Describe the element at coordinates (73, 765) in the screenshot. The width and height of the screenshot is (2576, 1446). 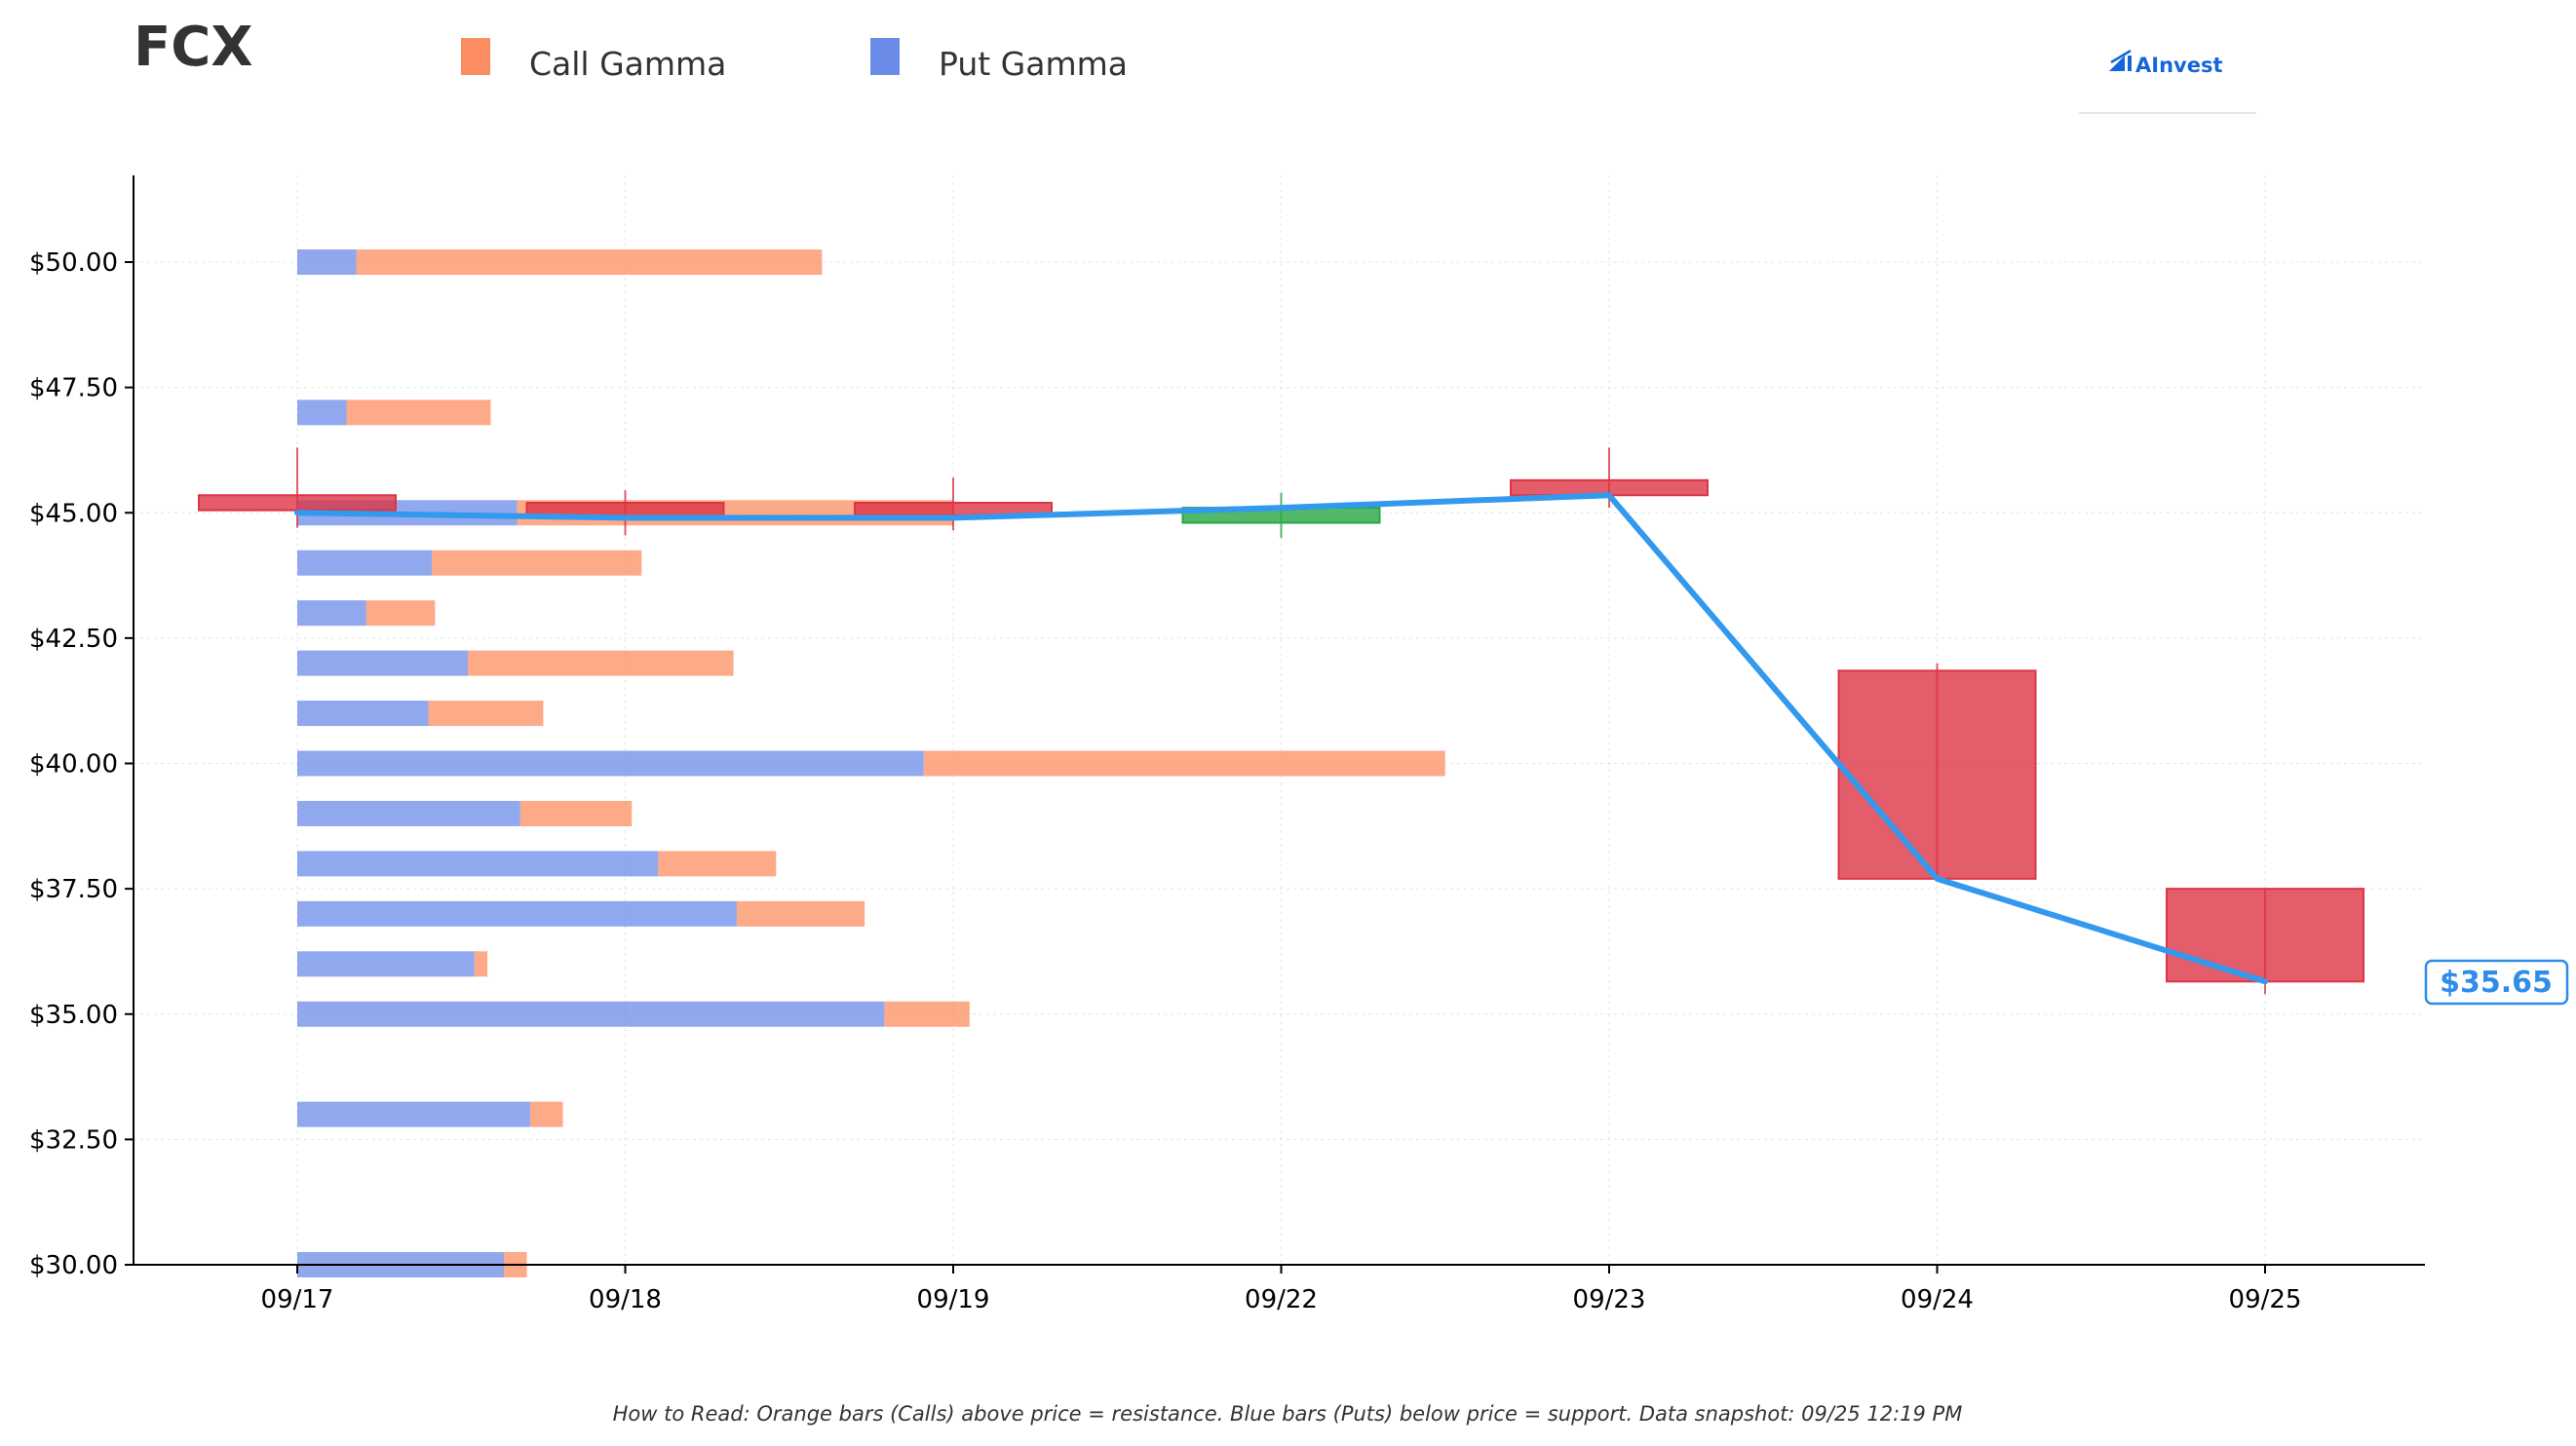
I see `y-tick-label: $40.00` at that location.